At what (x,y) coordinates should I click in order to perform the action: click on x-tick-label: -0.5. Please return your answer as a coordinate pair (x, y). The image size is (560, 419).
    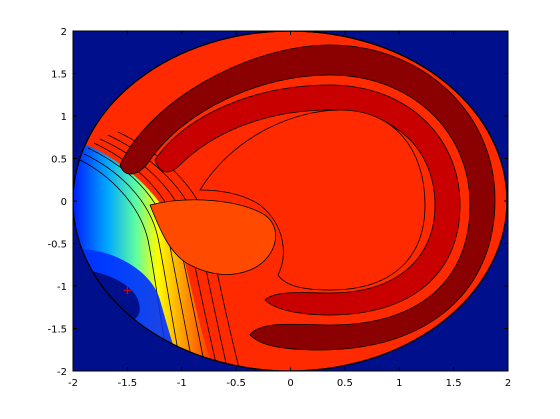
    Looking at the image, I should click on (236, 383).